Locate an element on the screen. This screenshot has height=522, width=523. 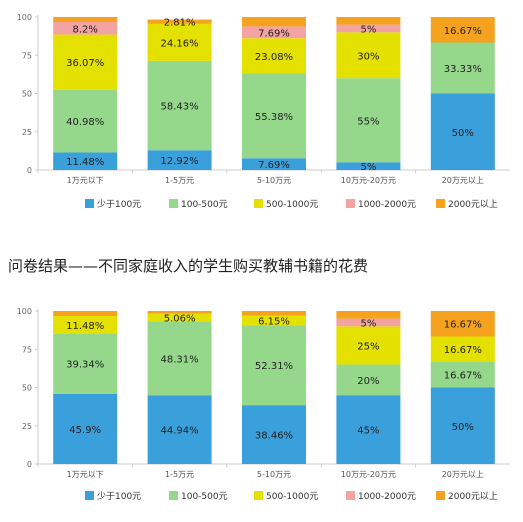
data-label: 48.31% is located at coordinates (180, 359).